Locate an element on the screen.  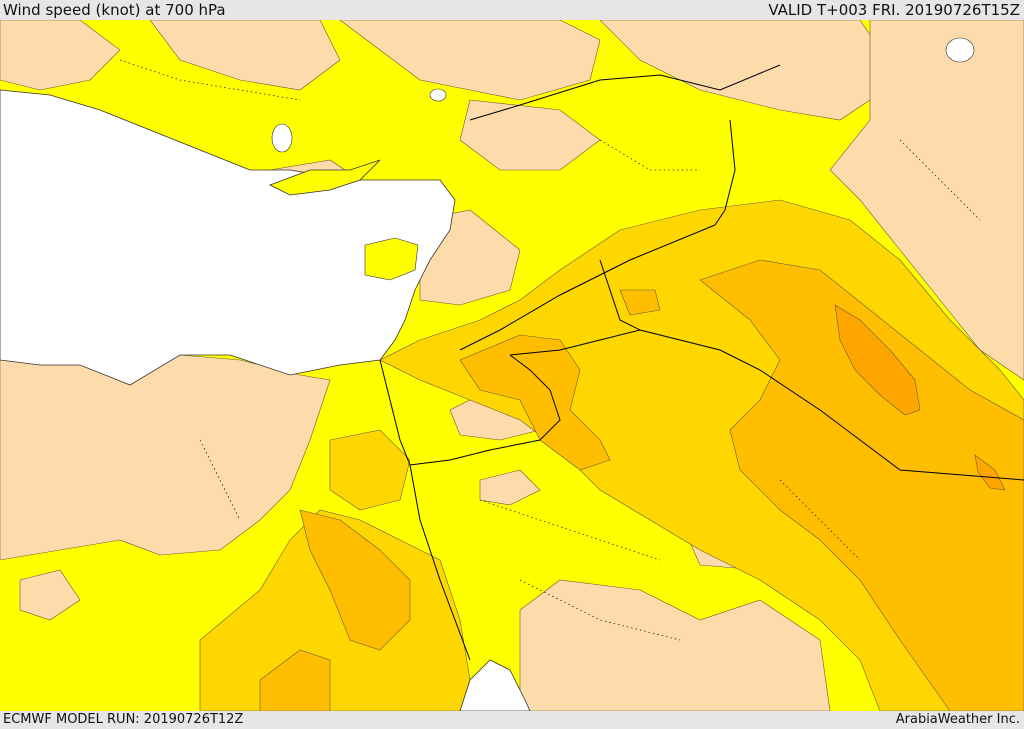
map-title: Wind speed (knot) at 700 hPa is located at coordinates (114, 10).